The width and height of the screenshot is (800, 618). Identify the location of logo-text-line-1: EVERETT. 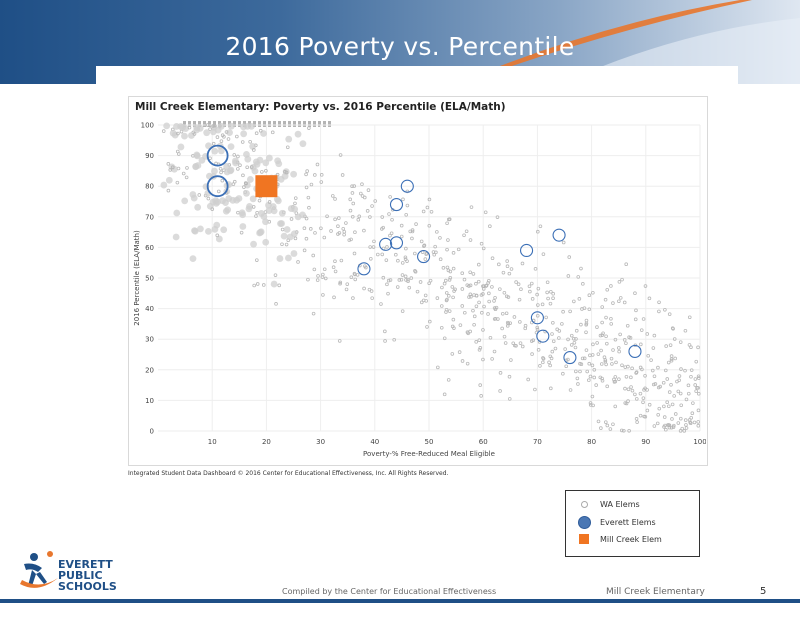
(85, 564).